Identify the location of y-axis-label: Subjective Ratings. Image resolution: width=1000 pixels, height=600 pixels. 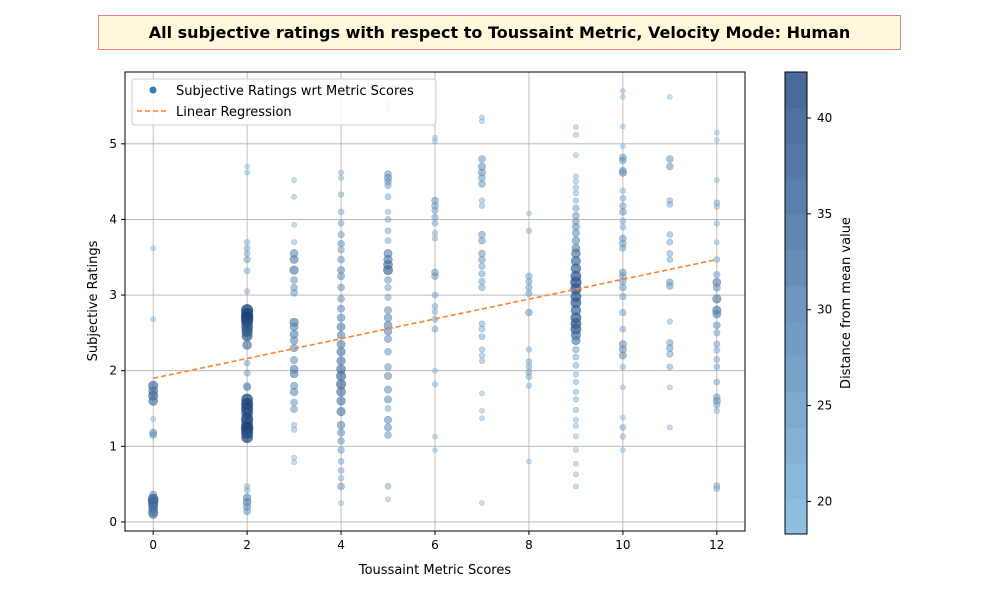
(93, 300).